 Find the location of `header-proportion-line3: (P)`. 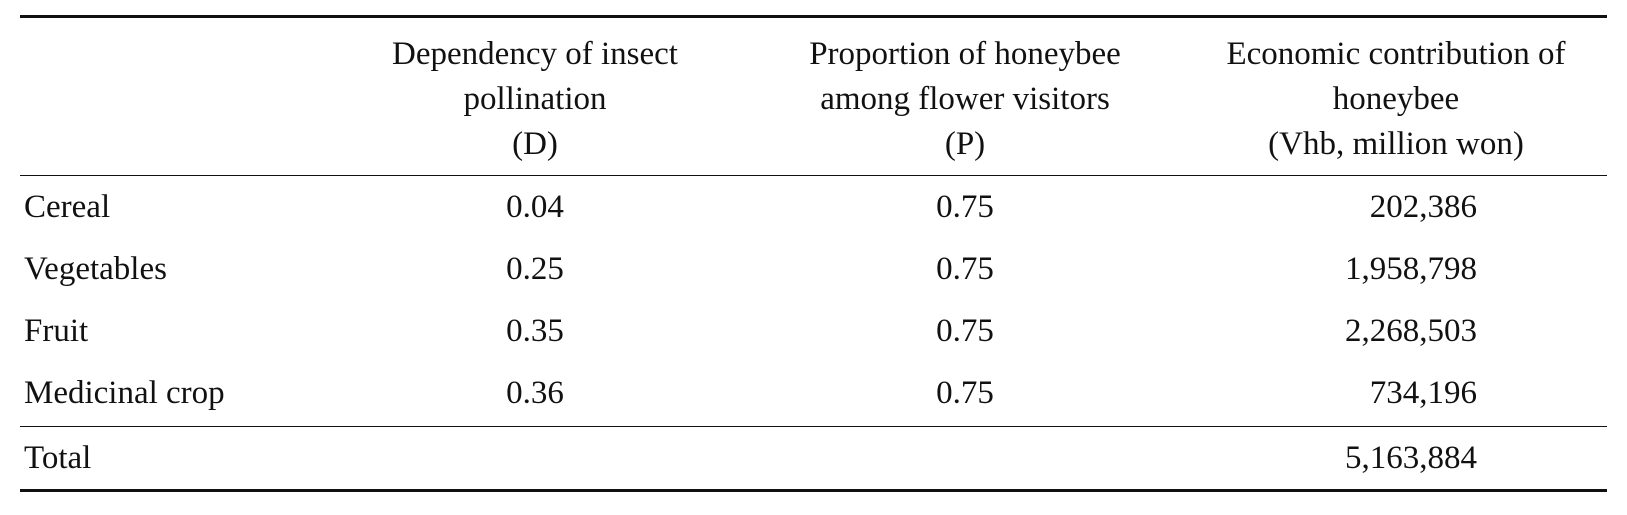

header-proportion-line3: (P) is located at coordinates (965, 144).